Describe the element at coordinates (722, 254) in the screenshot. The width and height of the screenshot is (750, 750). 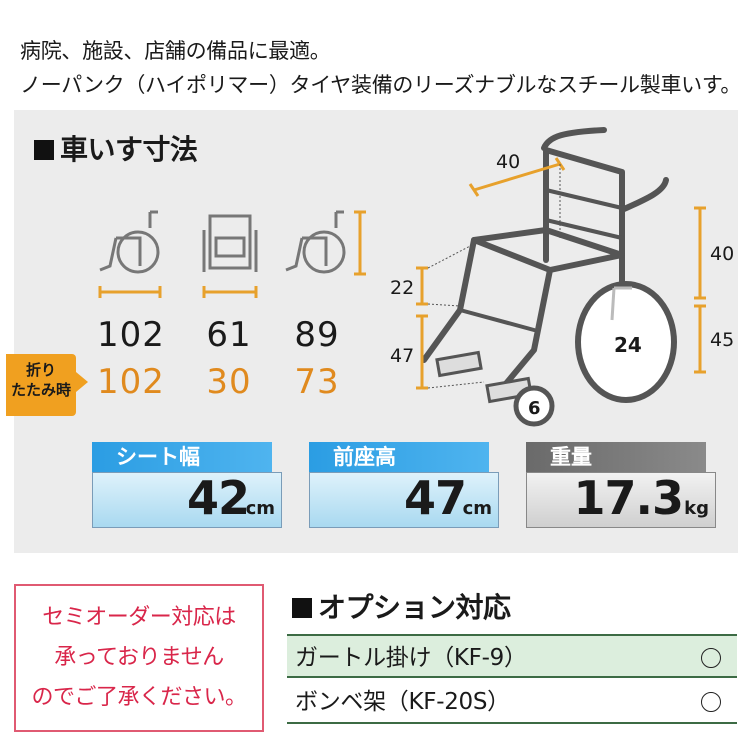
I see `backrest-height-label: 40` at that location.